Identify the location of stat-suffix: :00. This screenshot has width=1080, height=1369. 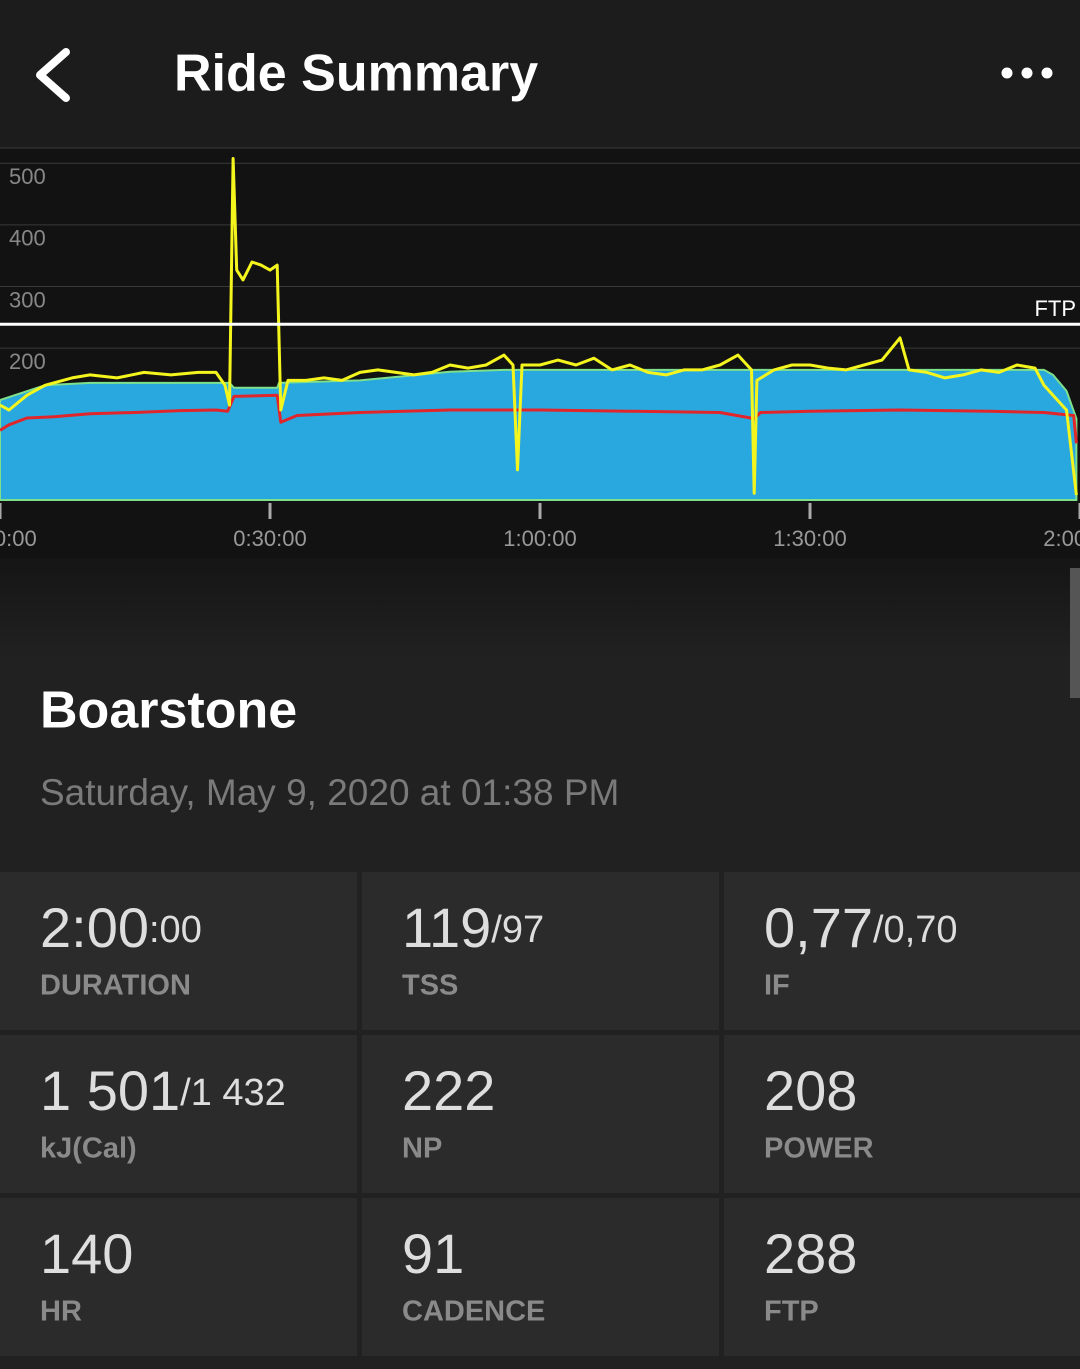
(175, 930).